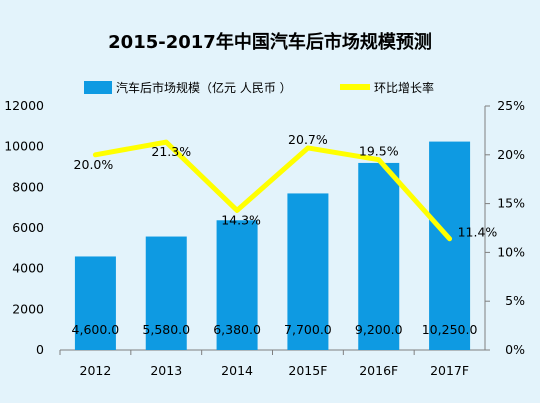 The image size is (540, 403). I want to click on growth-value-label: 19.5%, so click(379, 151).